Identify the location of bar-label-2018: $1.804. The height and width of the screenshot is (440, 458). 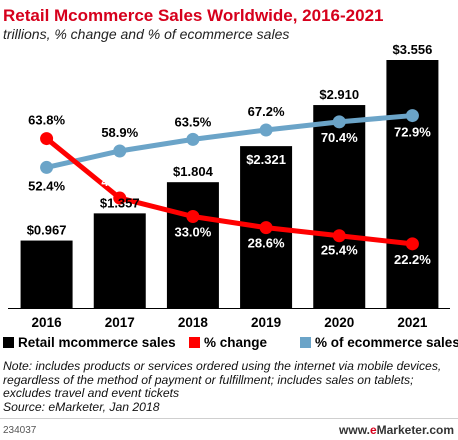
(193, 171).